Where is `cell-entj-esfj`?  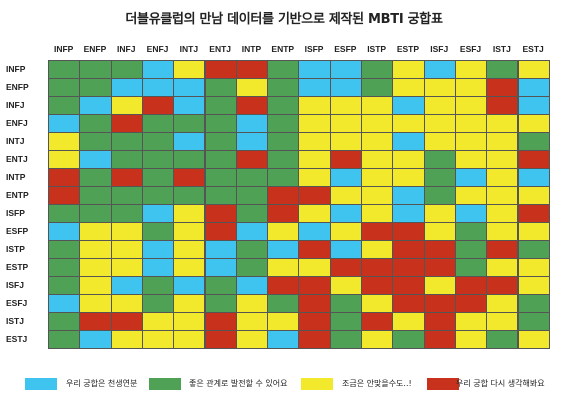 cell-entj-esfj is located at coordinates (471, 159).